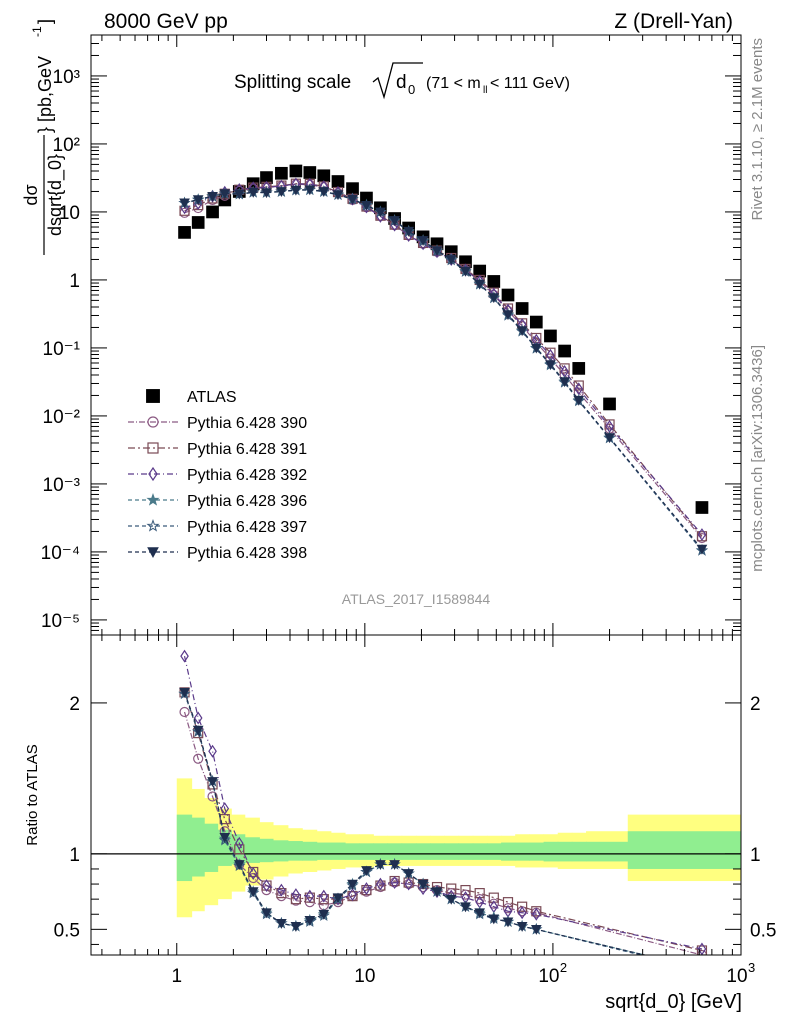  What do you see at coordinates (62, 485) in the screenshot?
I see `y-tick-label: 10⁻³` at bounding box center [62, 485].